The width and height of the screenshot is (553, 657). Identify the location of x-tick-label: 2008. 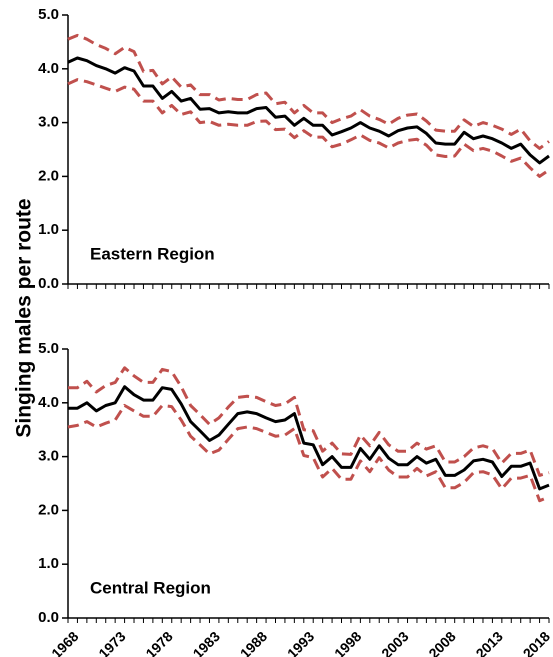
(441, 642).